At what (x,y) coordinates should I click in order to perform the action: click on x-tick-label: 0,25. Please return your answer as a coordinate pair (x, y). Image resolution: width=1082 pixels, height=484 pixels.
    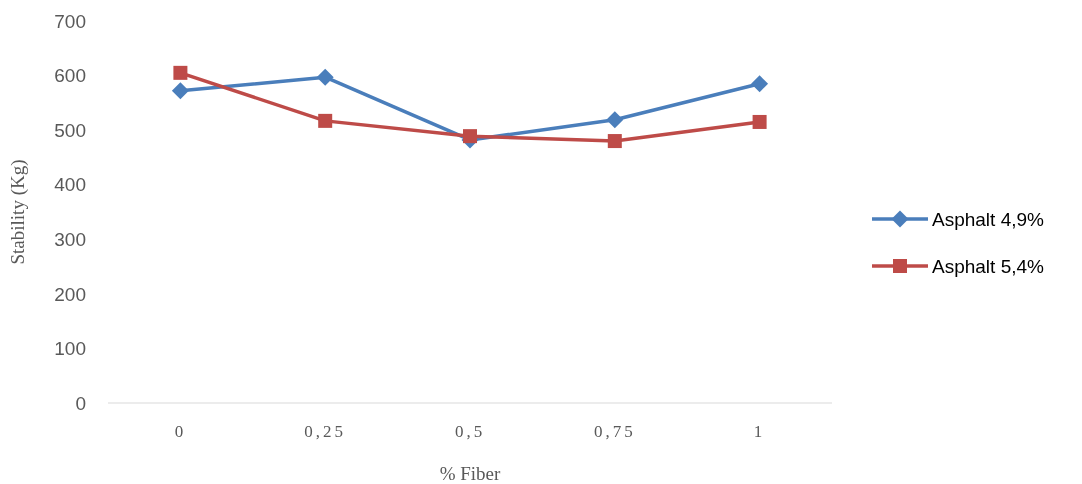
    Looking at the image, I should click on (325, 431).